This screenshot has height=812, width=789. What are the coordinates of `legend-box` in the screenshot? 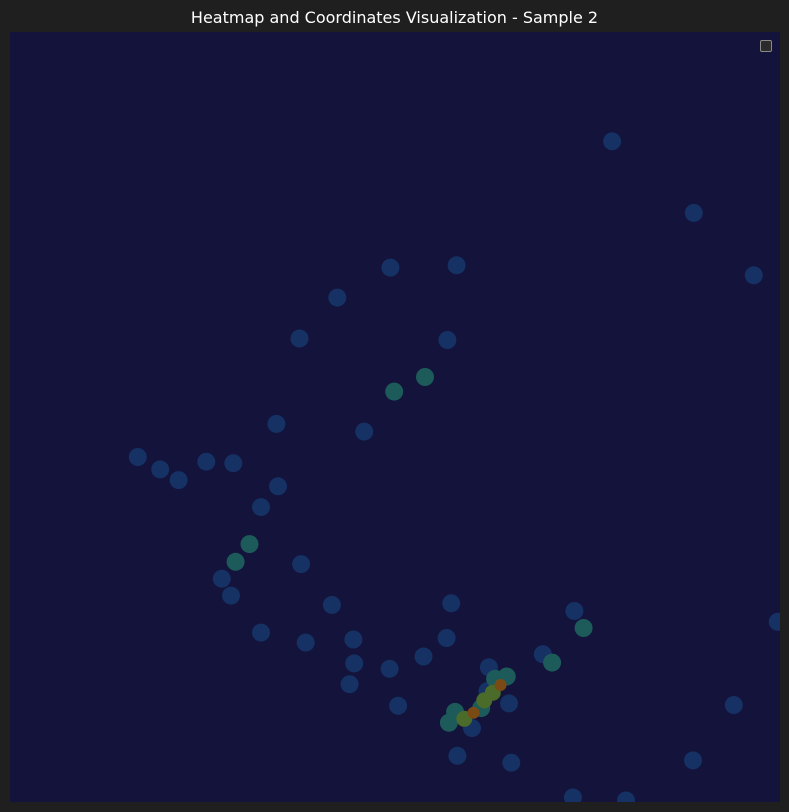 It's located at (766, 46).